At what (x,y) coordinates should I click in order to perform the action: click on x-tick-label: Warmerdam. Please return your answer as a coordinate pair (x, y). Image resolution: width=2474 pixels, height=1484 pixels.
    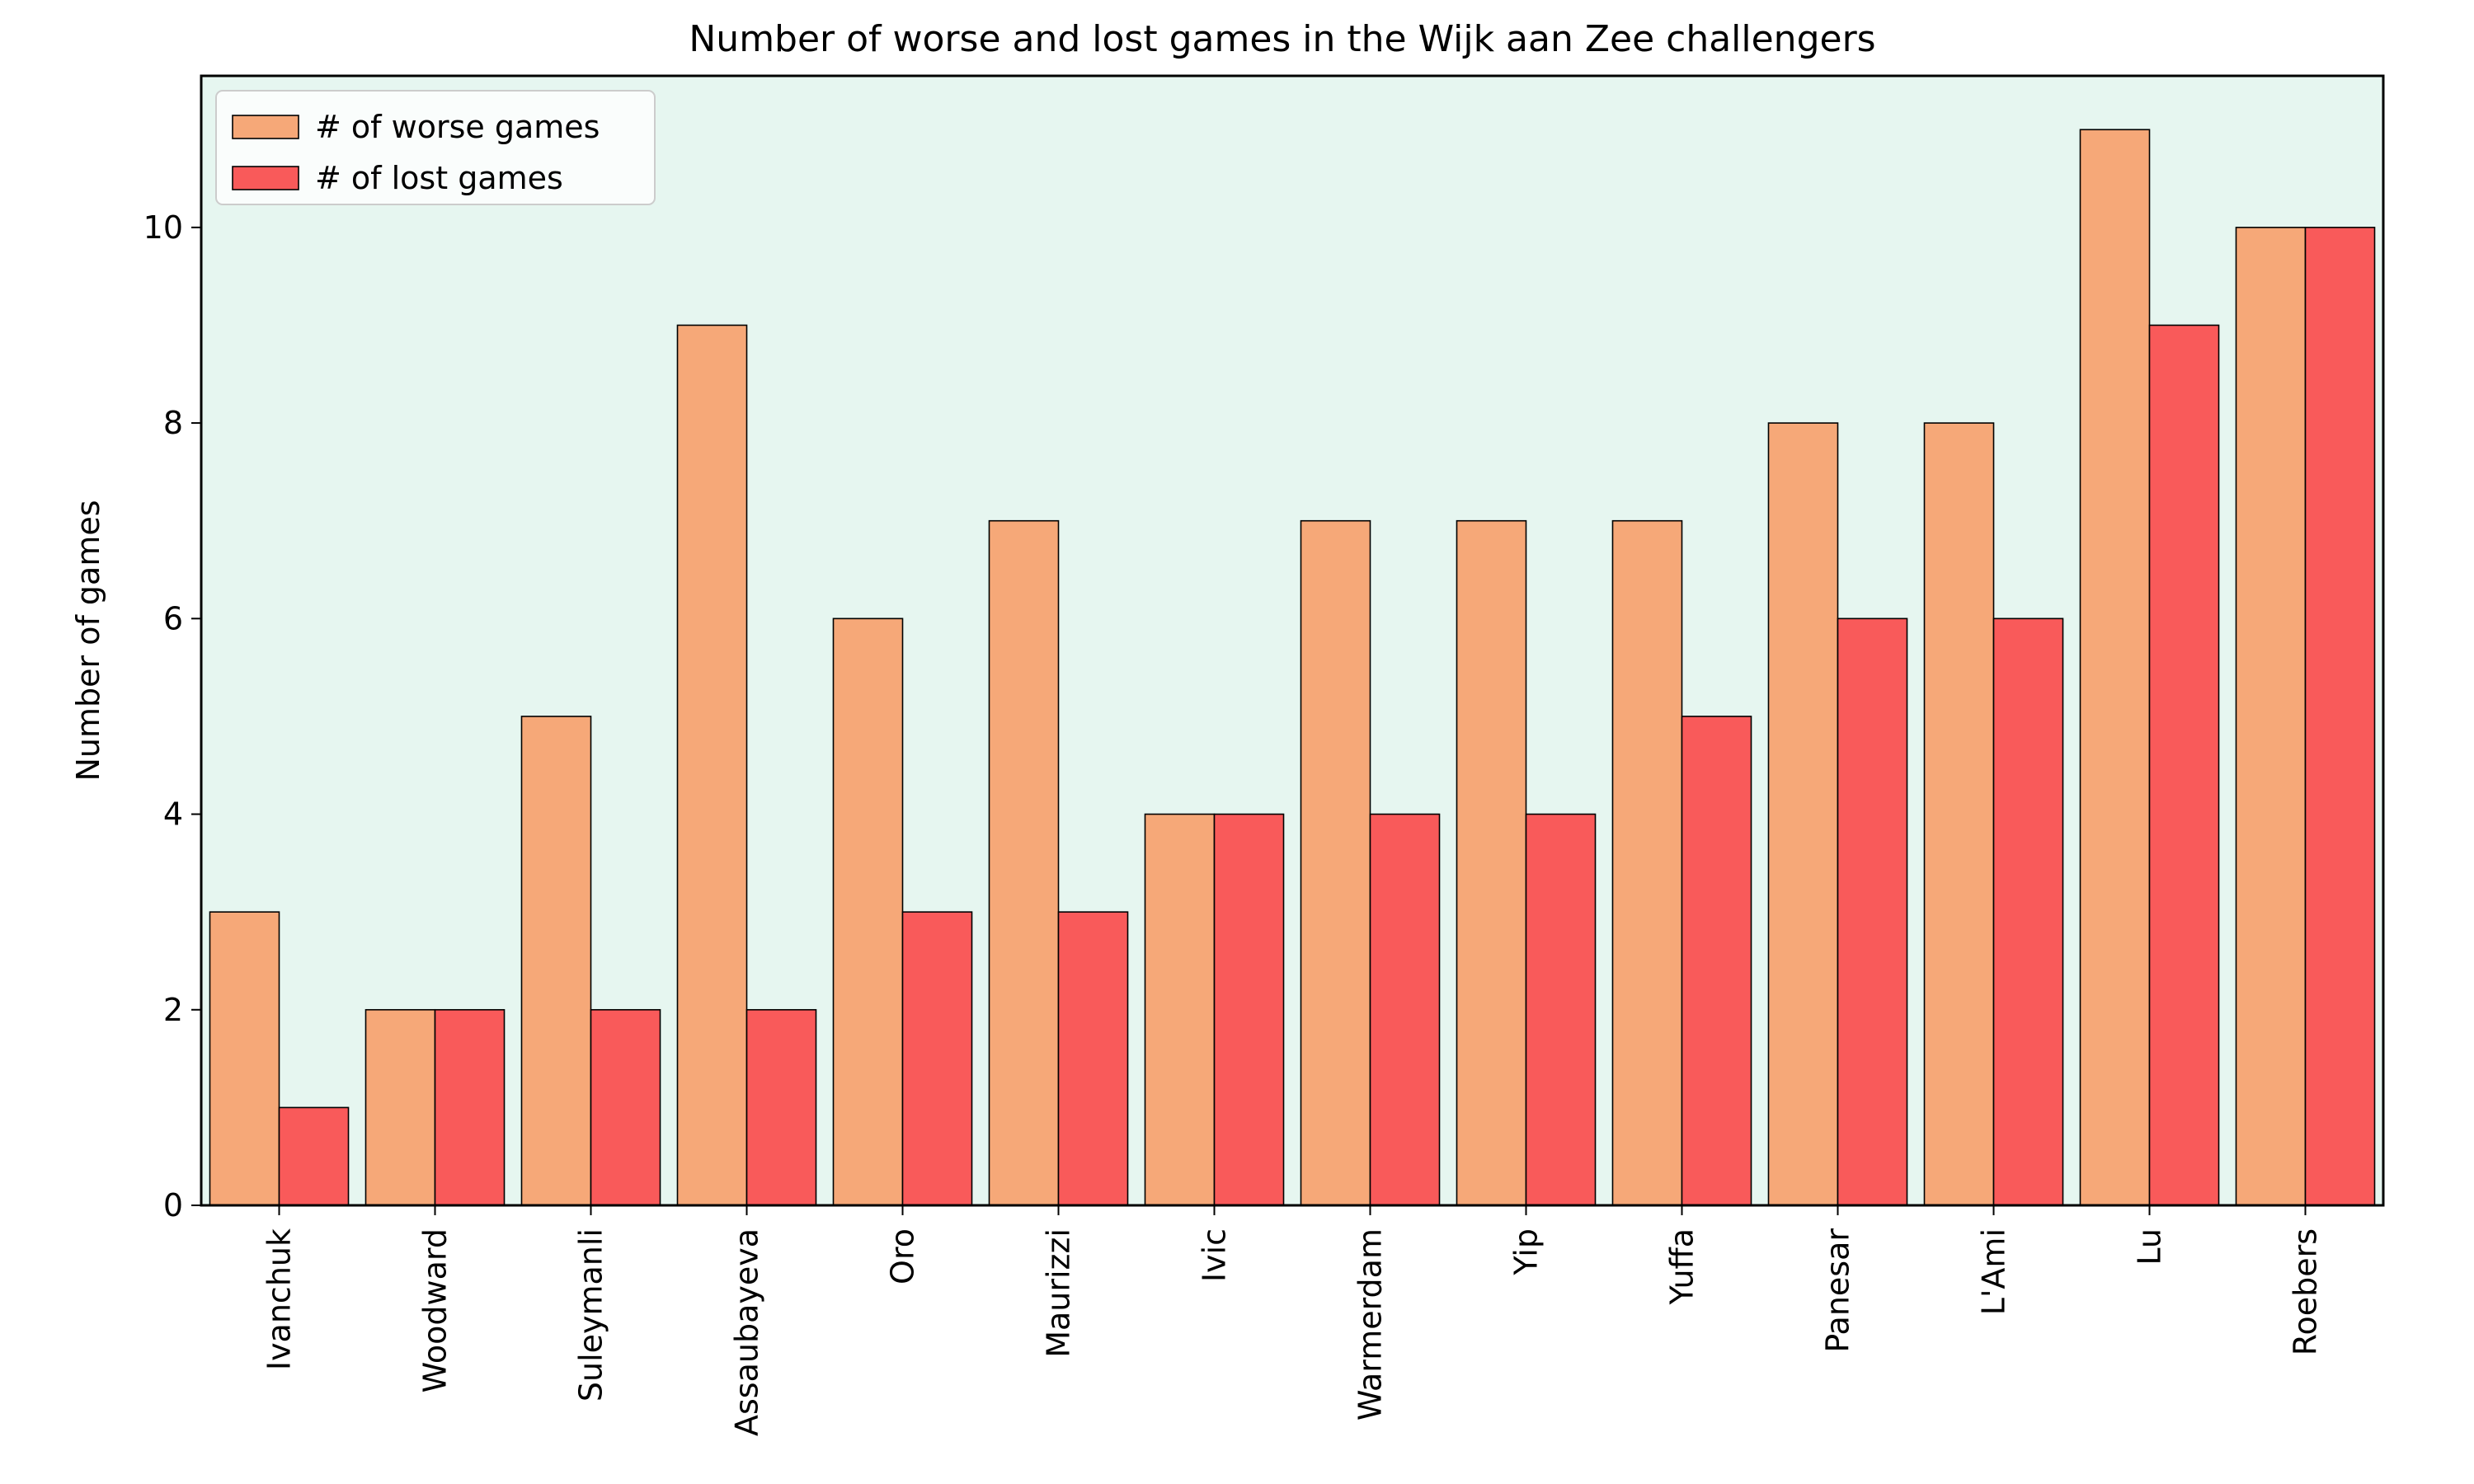
    Looking at the image, I should click on (1370, 1324).